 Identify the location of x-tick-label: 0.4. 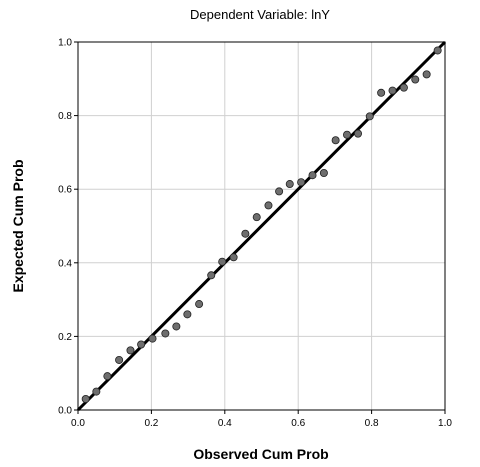
(225, 423).